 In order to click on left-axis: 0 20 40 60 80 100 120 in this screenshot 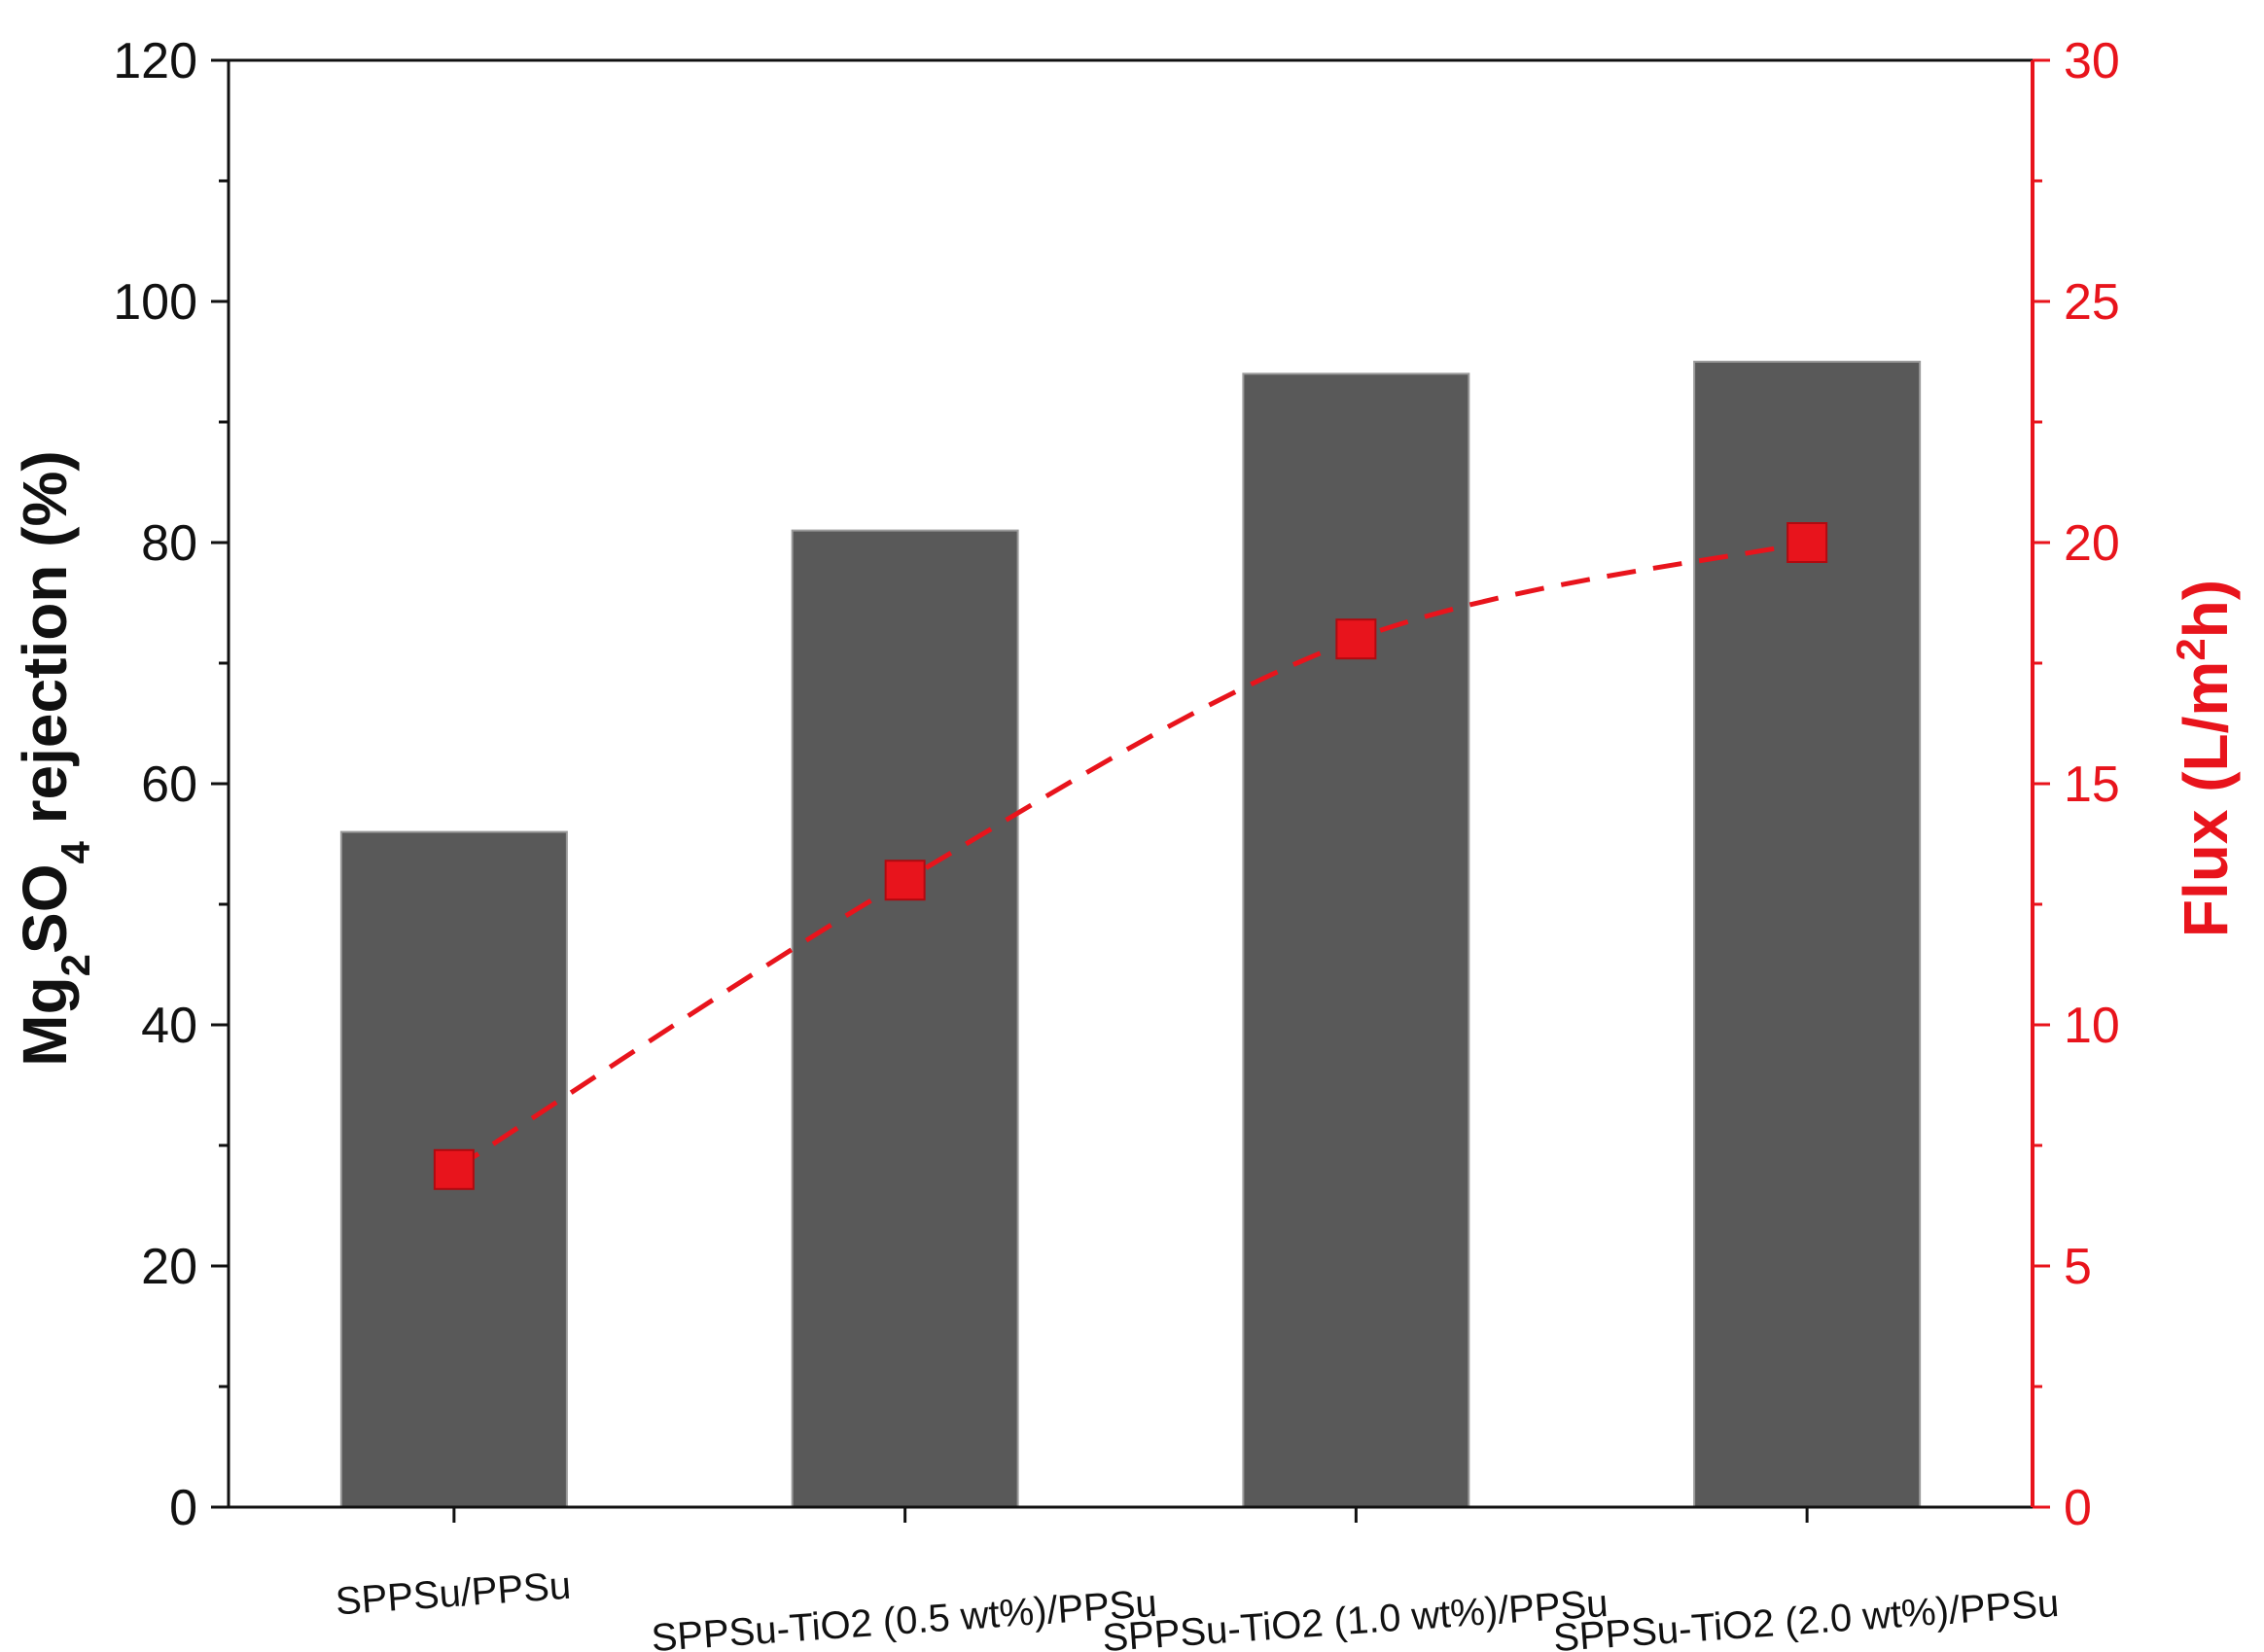, I will do `click(171, 784)`.